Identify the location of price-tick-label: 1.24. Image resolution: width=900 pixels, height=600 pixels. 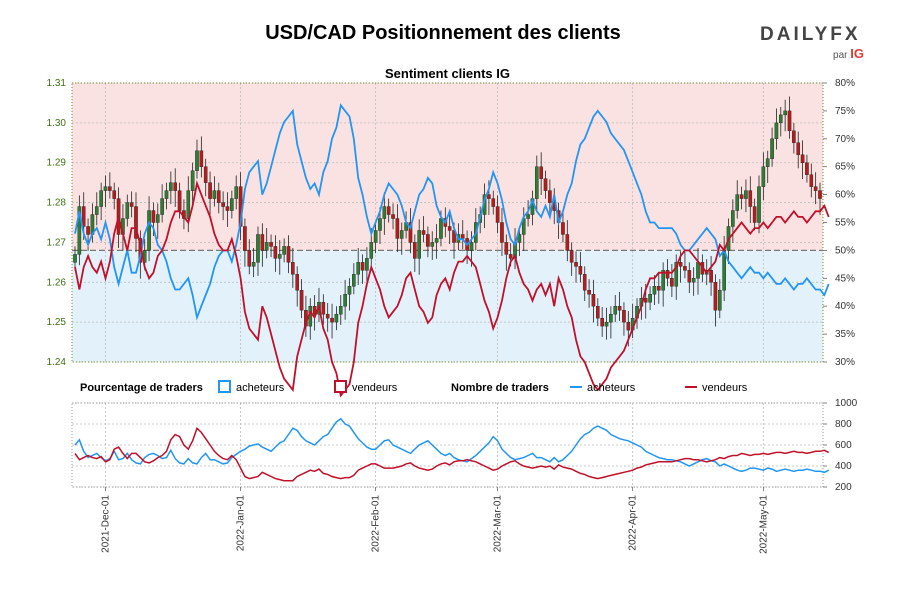
(57, 362).